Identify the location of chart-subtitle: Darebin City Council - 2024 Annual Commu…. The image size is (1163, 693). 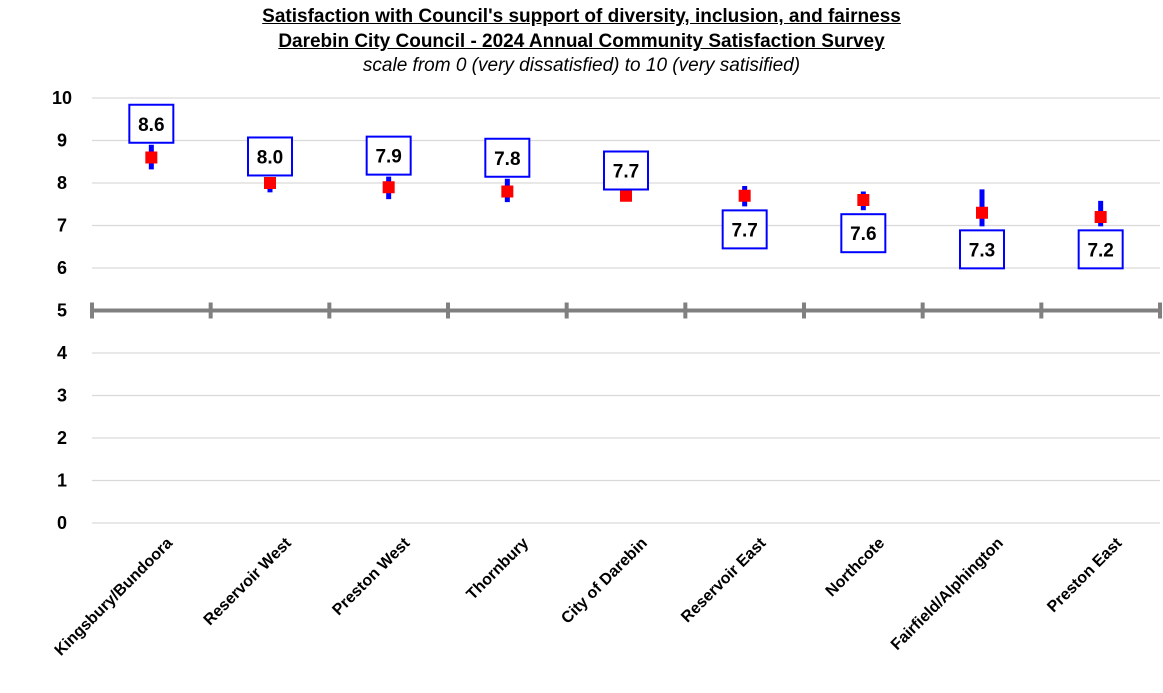
(581, 41).